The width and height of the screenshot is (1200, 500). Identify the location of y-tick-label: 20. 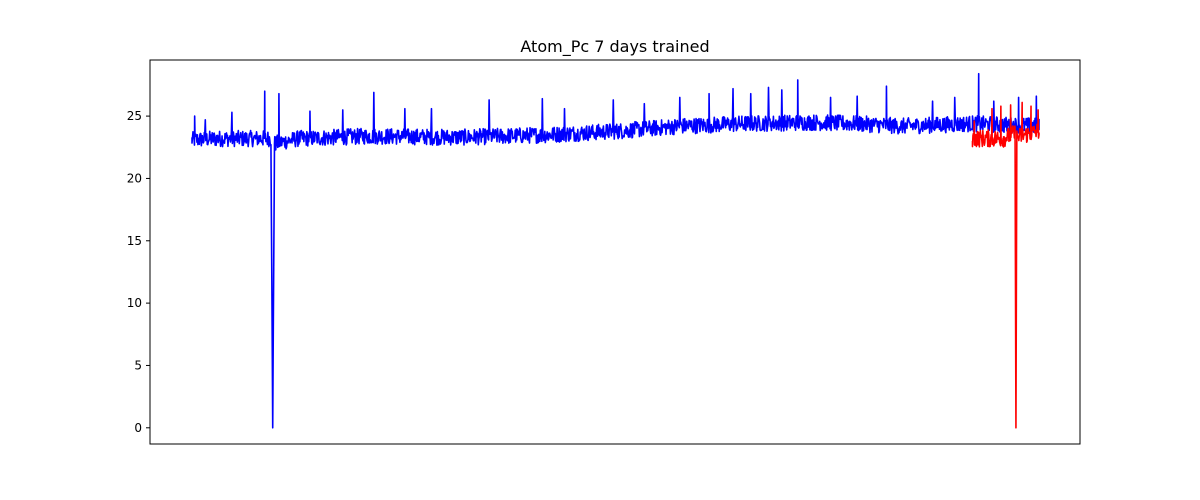
(134, 178).